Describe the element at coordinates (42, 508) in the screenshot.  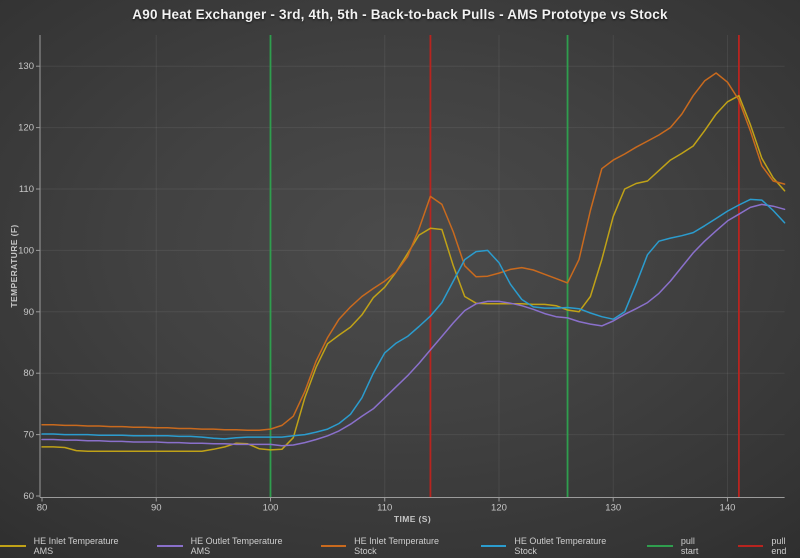
I see `x-tick-label: 80` at that location.